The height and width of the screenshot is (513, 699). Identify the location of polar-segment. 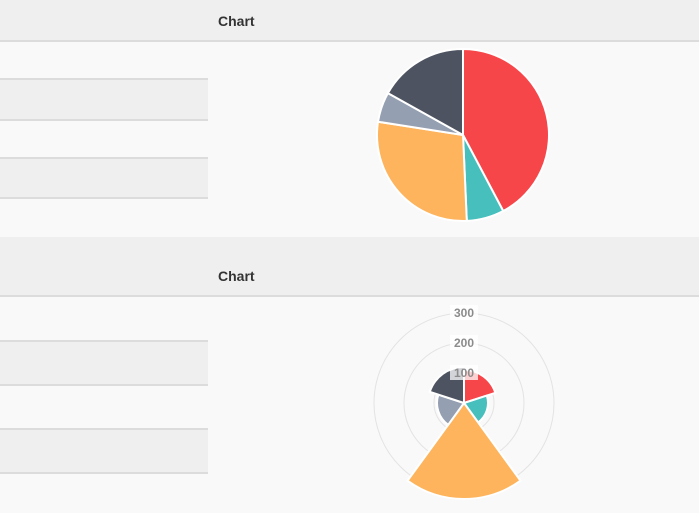
(464, 450).